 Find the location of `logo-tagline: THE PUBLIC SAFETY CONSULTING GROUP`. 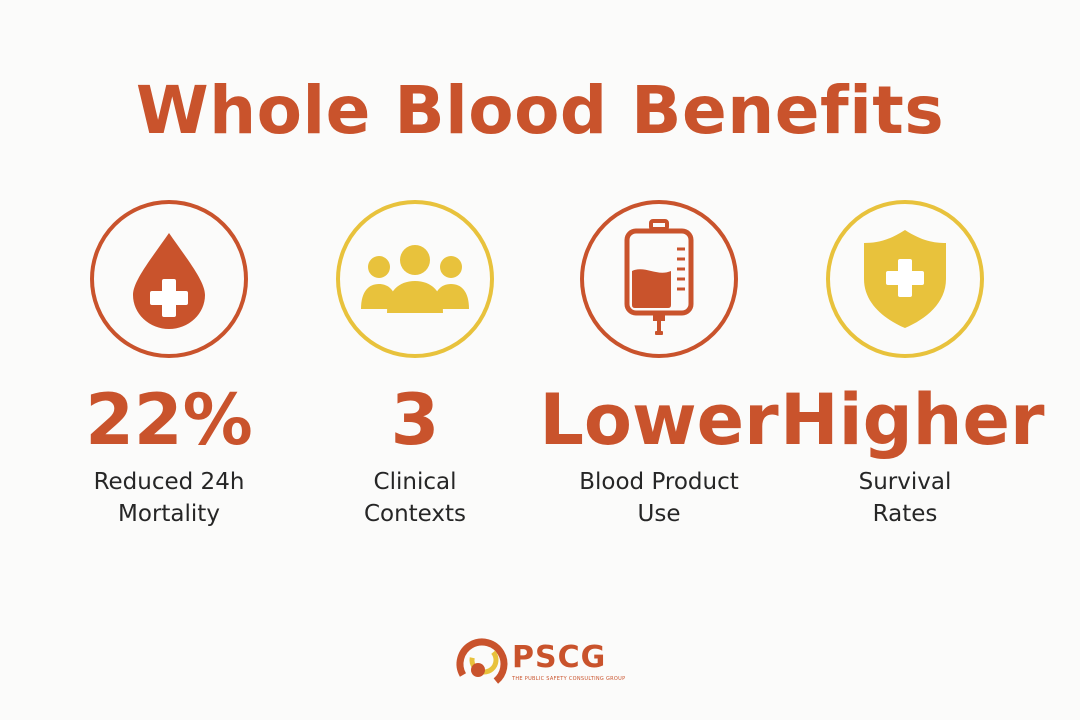

logo-tagline: THE PUBLIC SAFETY CONSULTING GROUP is located at coordinates (569, 679).